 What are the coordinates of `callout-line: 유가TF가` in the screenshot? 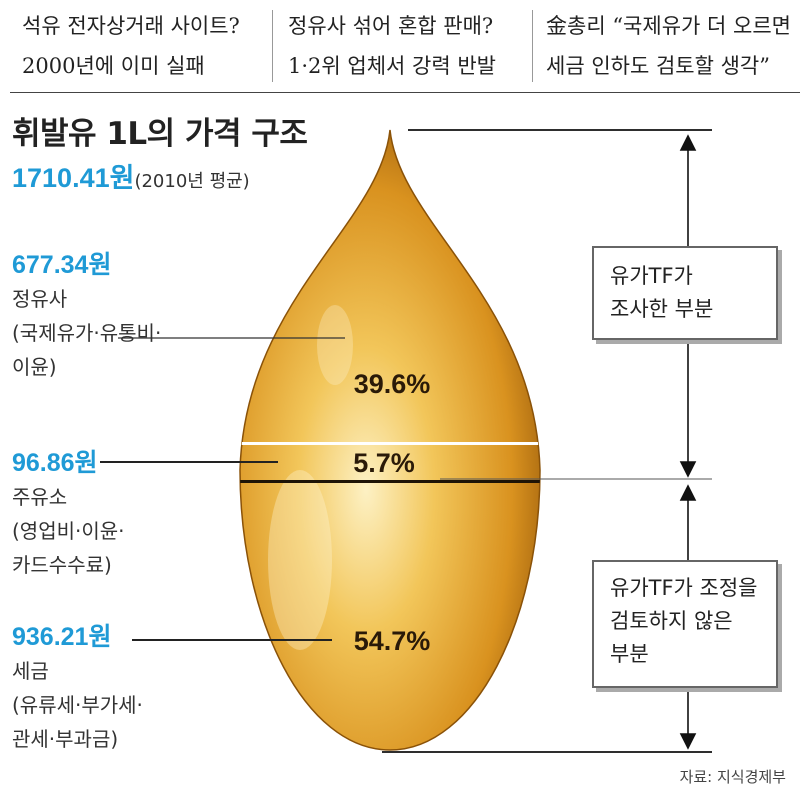 It's located at (651, 276).